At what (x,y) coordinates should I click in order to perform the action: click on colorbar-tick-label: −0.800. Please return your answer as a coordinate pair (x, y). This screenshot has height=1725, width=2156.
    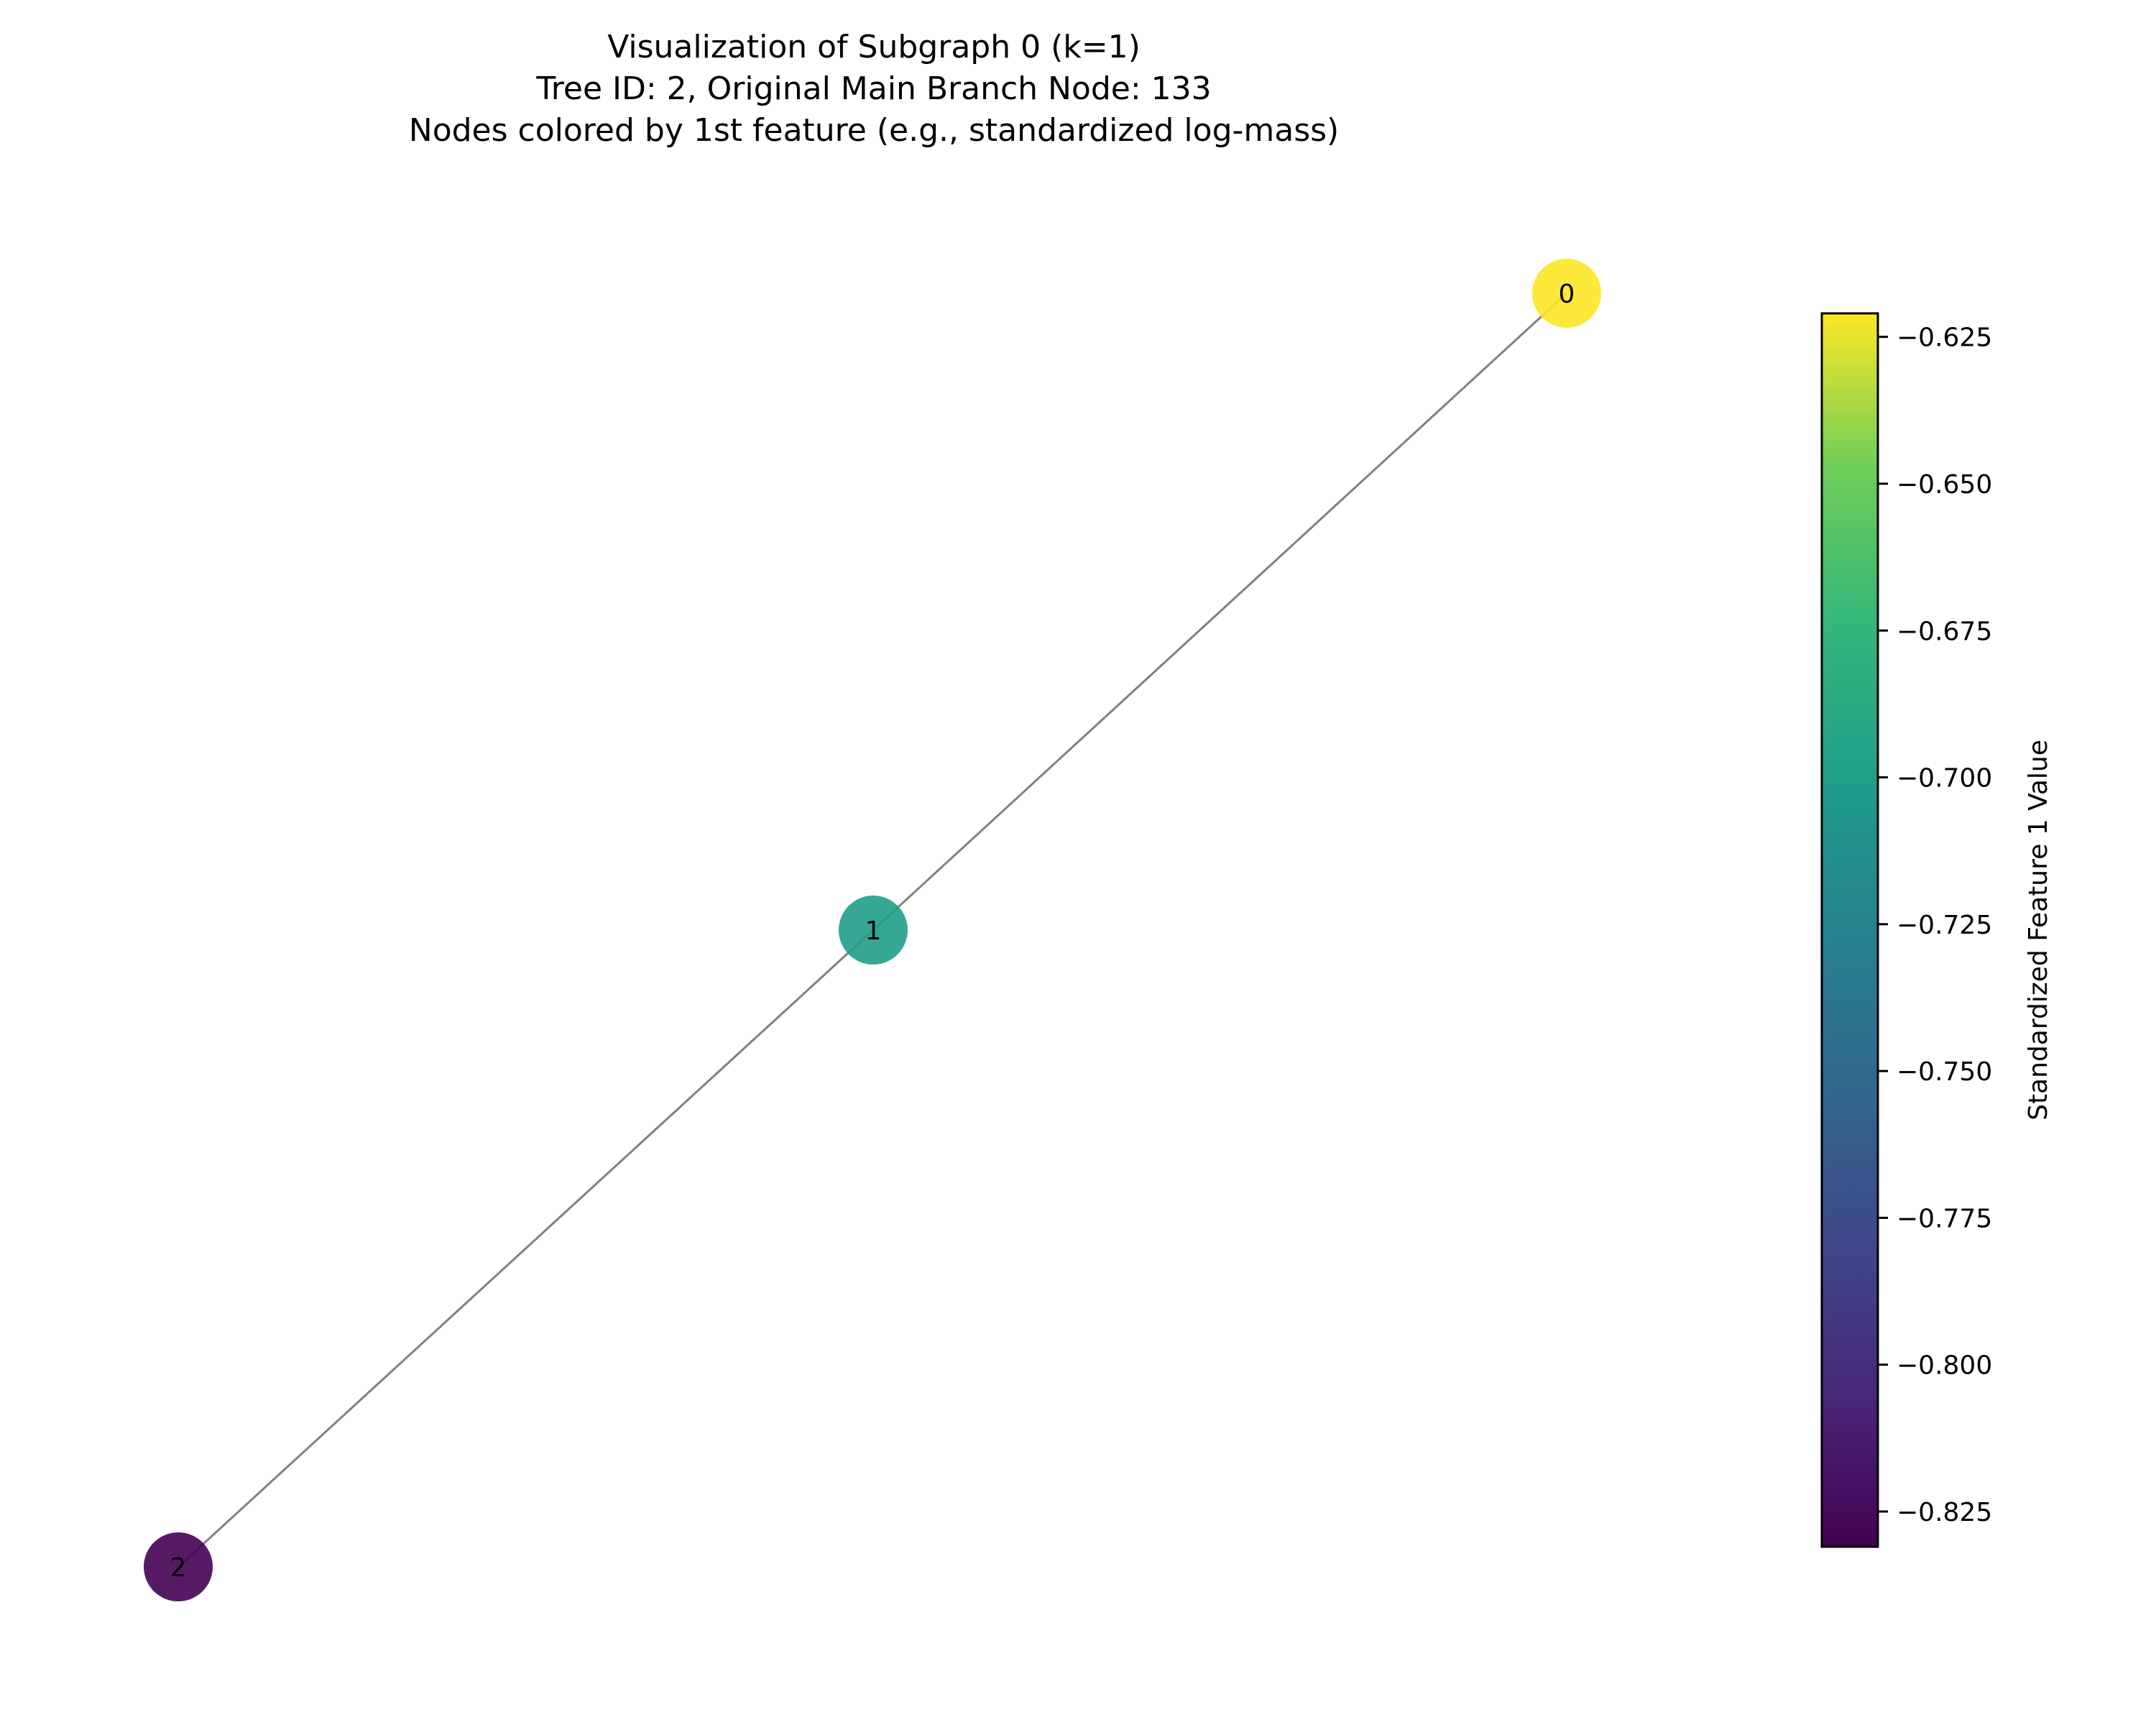
    Looking at the image, I should click on (1945, 1366).